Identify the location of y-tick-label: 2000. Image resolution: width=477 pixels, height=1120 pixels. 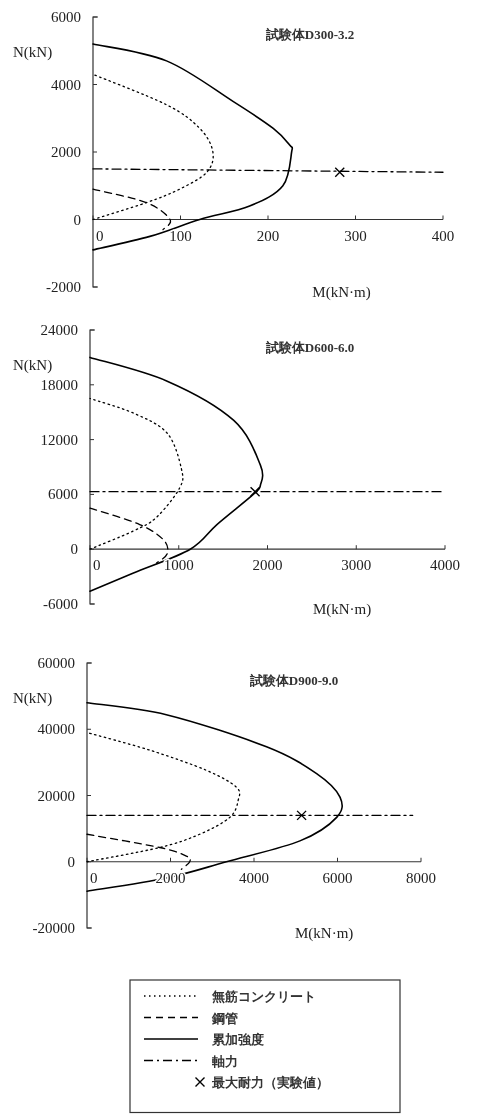
(66, 152).